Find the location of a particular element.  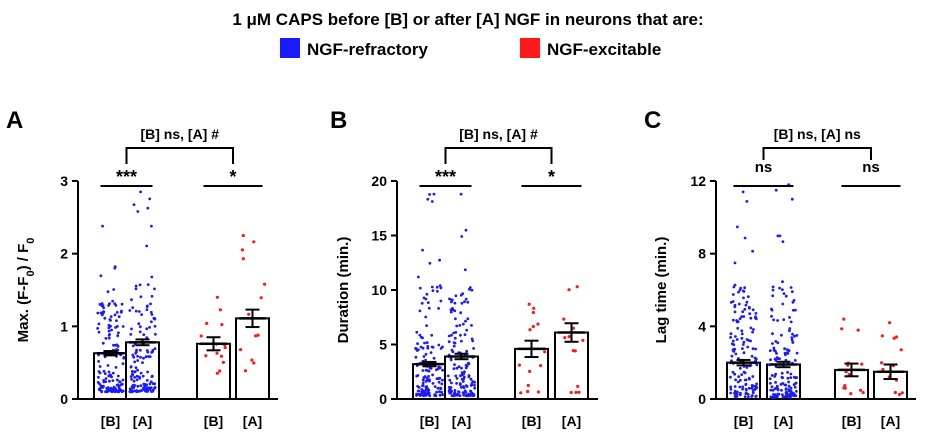

panel-letter: B is located at coordinates (338, 120).